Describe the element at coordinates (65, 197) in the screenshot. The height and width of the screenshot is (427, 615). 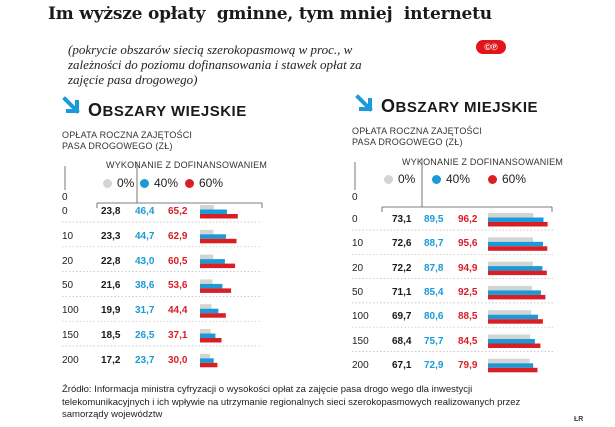
I see `rural-axis-start: 0` at that location.